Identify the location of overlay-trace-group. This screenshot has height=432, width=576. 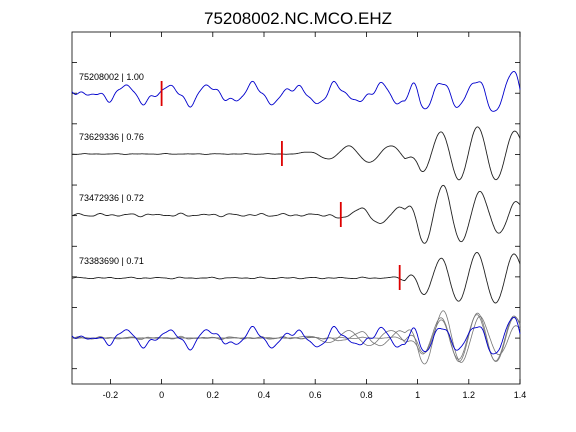
(296, 337).